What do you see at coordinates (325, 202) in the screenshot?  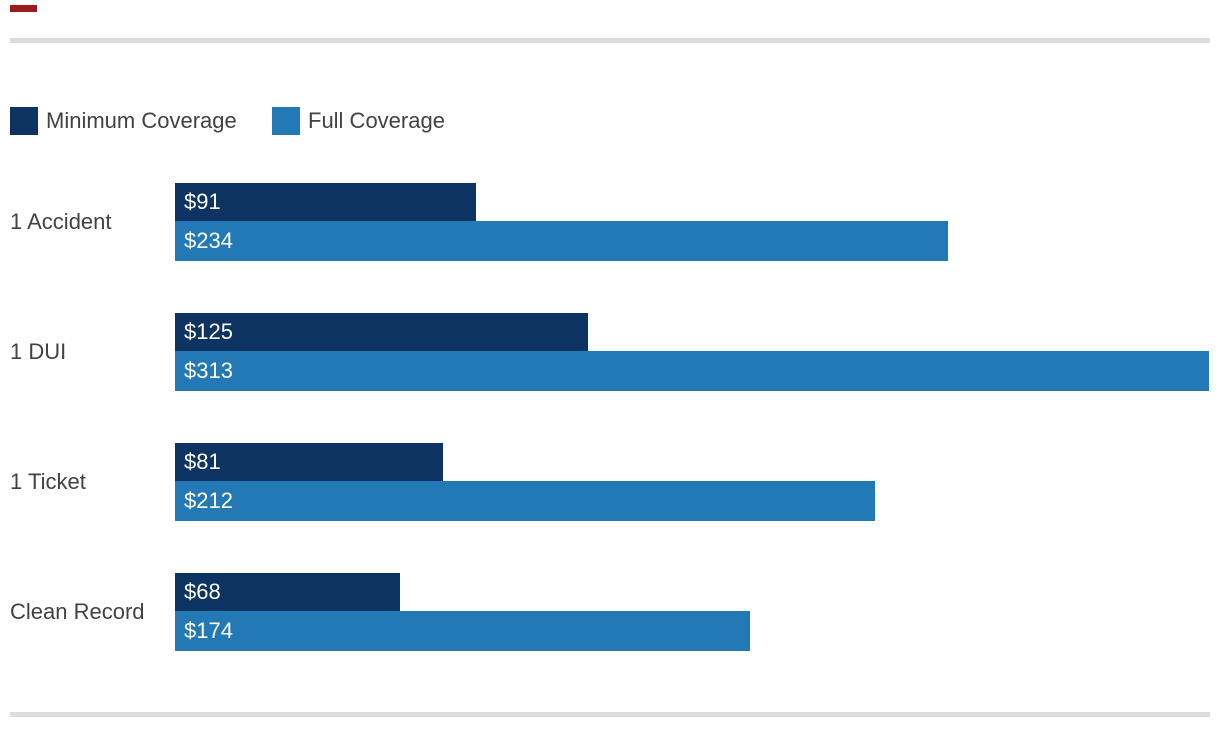 I see `bar-minimum-coverage-1-accident: $91` at bounding box center [325, 202].